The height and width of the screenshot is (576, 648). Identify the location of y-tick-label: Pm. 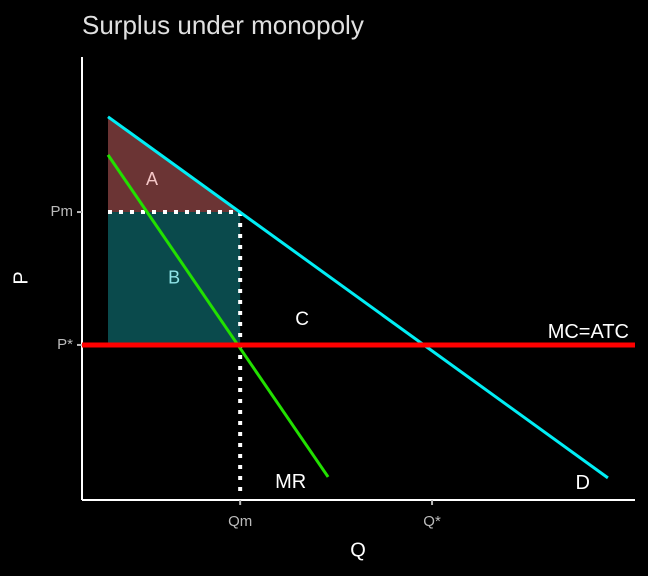
(62, 211).